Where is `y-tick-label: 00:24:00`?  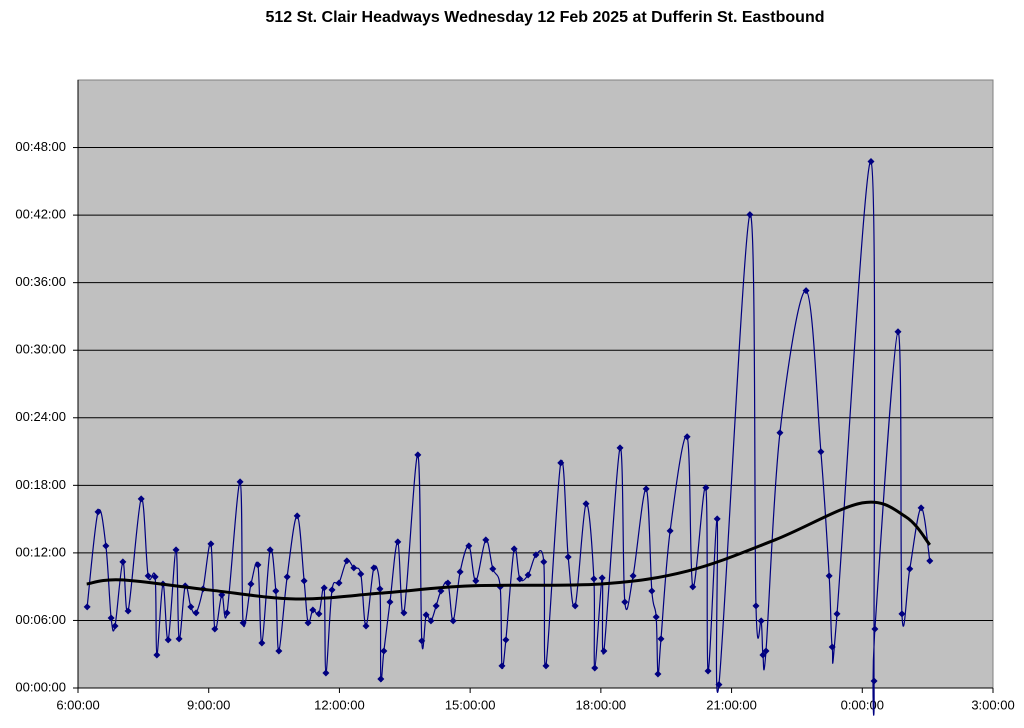
y-tick-label: 00:24:00 is located at coordinates (40, 416).